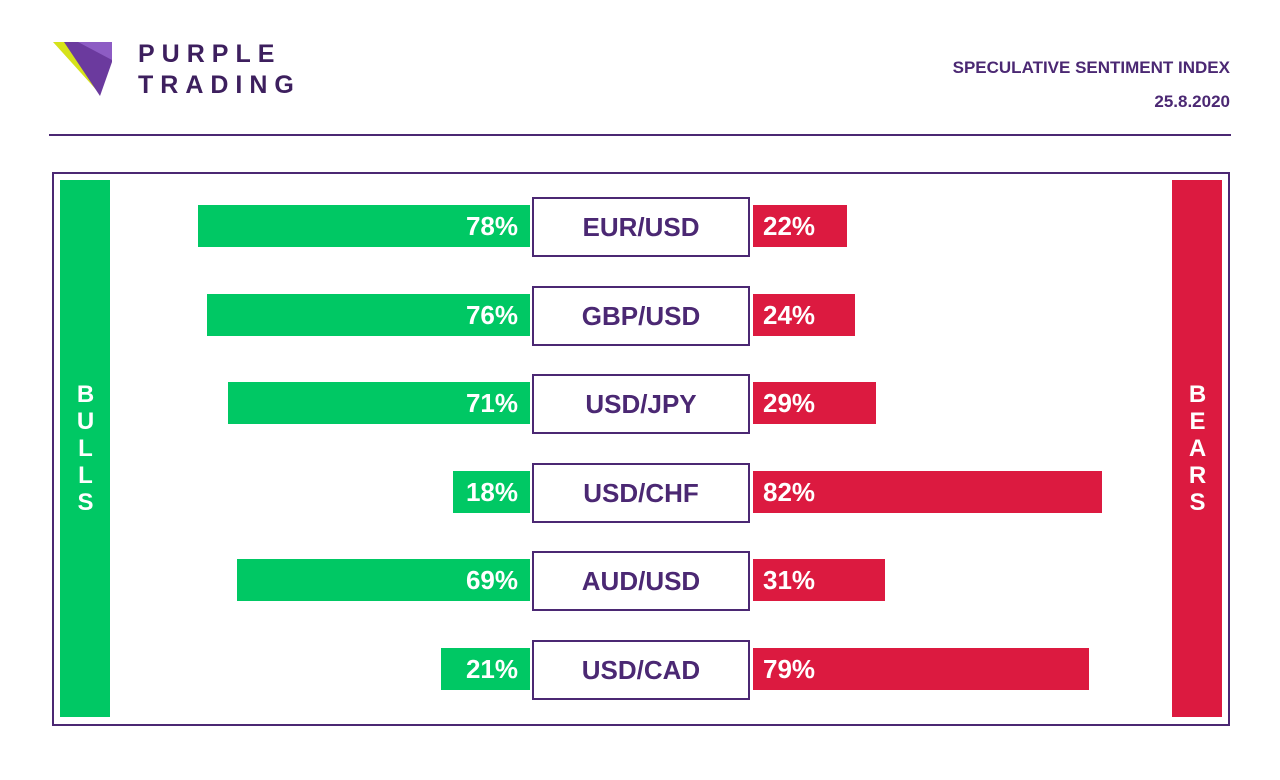 This screenshot has width=1280, height=780. I want to click on bears-side-bar: BEARS, so click(1197, 448).